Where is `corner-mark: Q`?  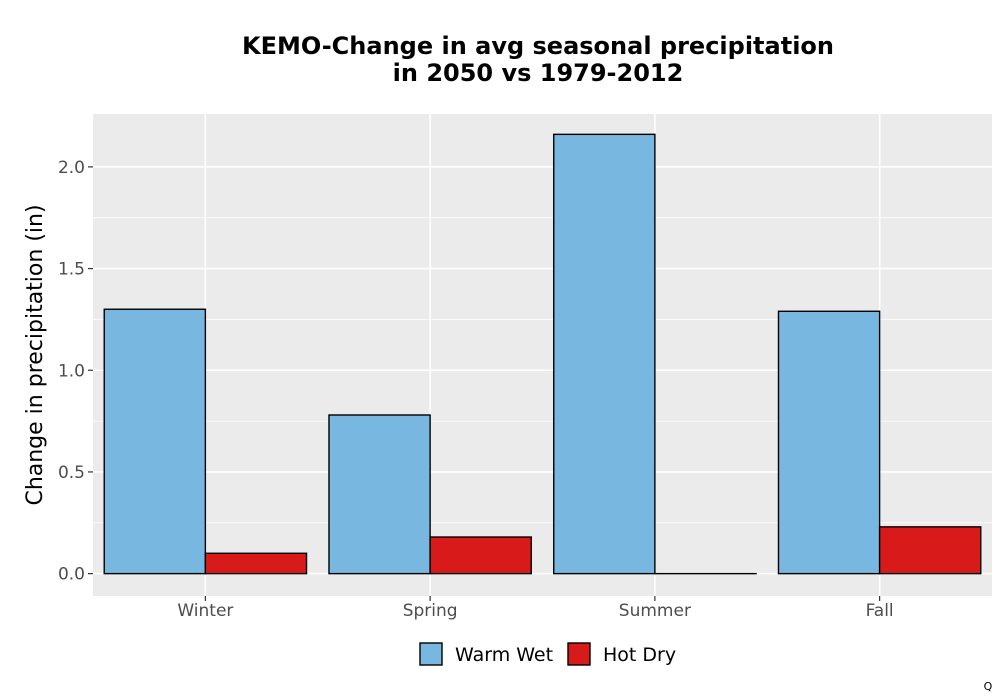 corner-mark: Q is located at coordinates (988, 686).